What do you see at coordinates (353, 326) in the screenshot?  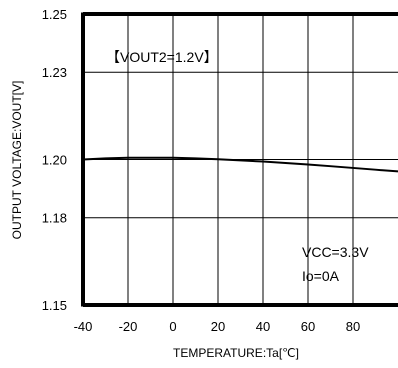 I see `x-tick-label: 80` at bounding box center [353, 326].